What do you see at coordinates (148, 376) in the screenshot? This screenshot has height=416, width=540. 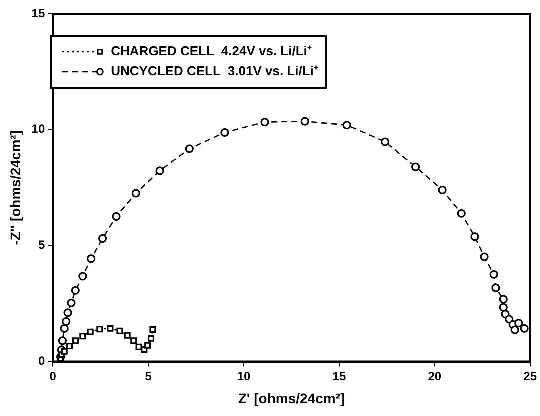 I see `x-tick-label: 5` at bounding box center [148, 376].